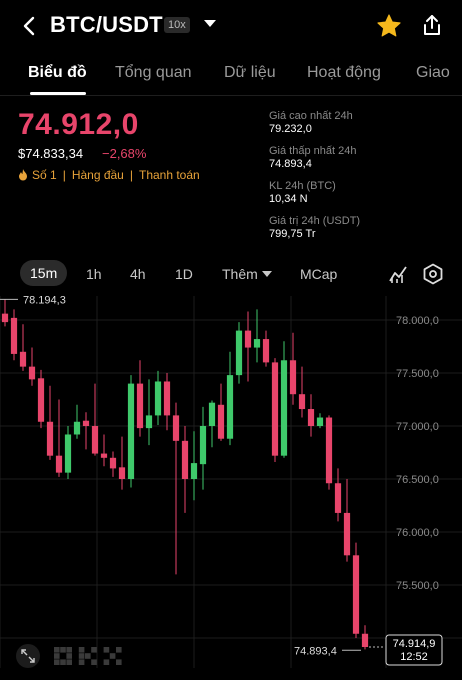  What do you see at coordinates (417, 480) in the screenshot?
I see `y-tick-label: 76.500,0` at bounding box center [417, 480].